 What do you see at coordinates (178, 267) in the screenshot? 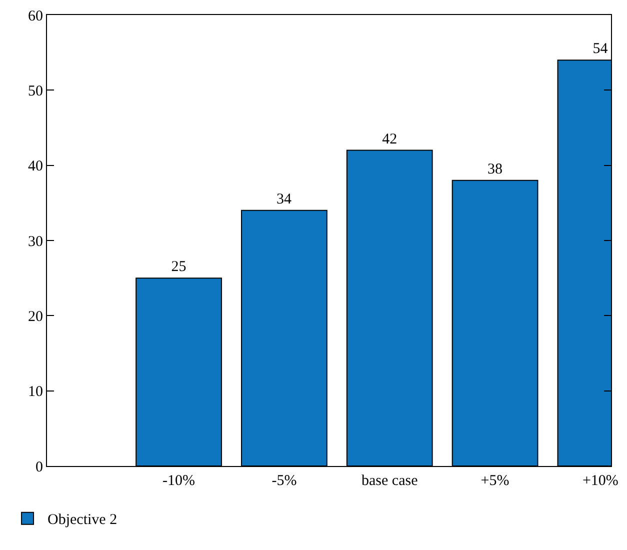
I see `data-label: 25` at bounding box center [178, 267].